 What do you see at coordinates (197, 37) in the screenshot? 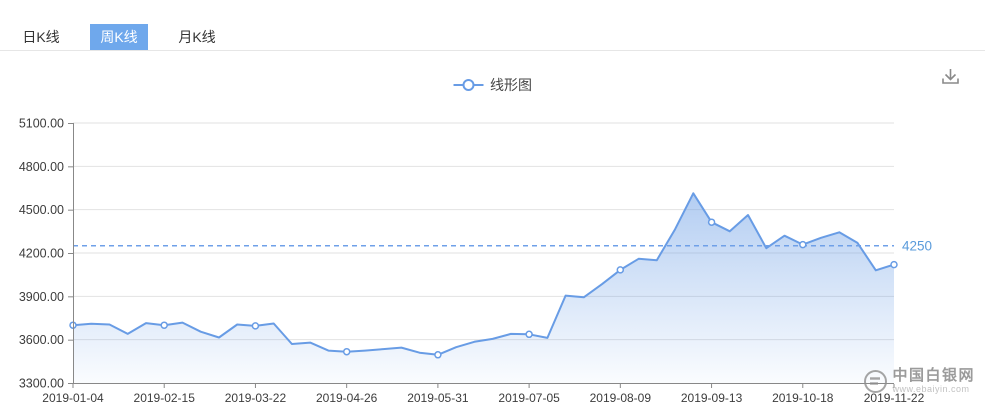
I see `tab-monthly-kline: 月K线` at bounding box center [197, 37].